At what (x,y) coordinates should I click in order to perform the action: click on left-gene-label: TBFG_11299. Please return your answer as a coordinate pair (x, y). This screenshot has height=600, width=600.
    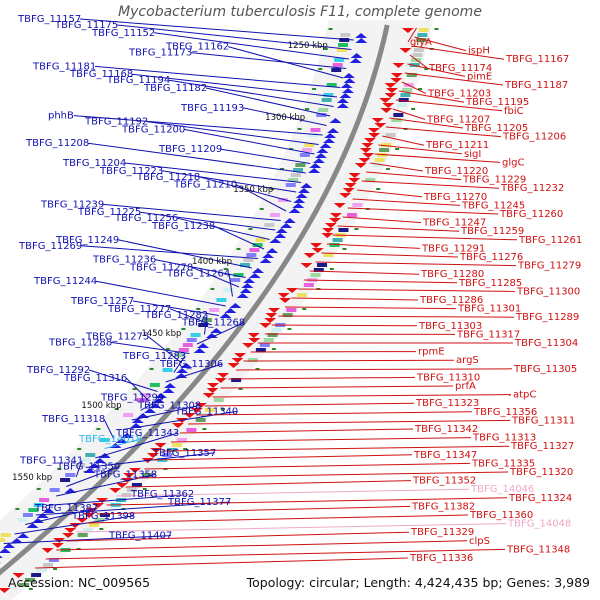
    Looking at the image, I should click on (132, 398).